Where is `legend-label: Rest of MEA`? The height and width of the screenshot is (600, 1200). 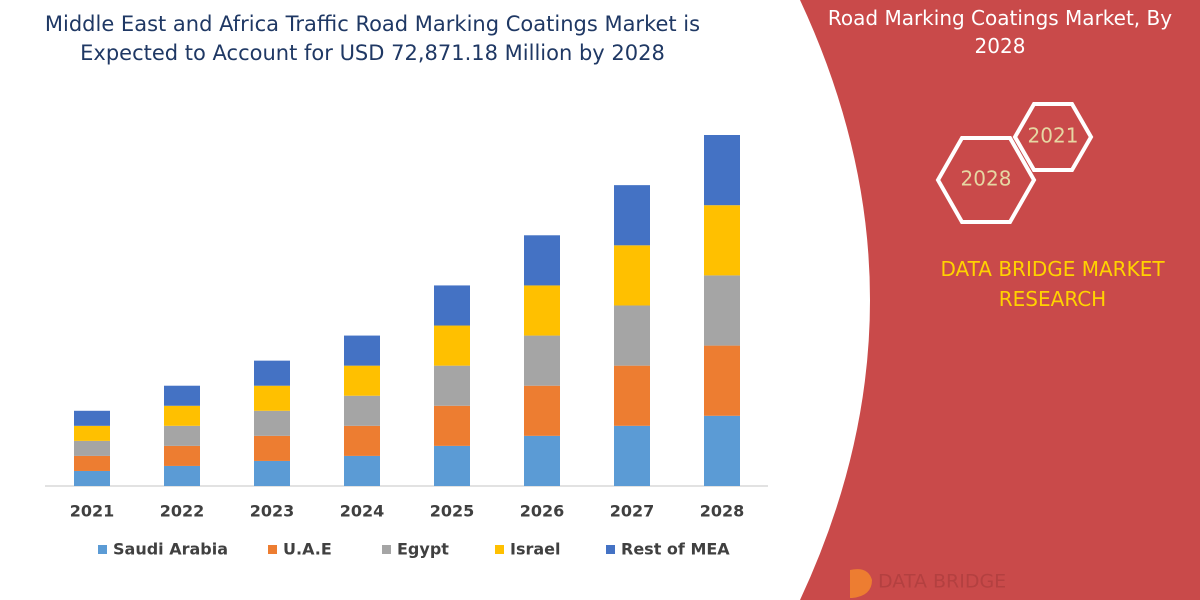
legend-label: Rest of MEA is located at coordinates (675, 549).